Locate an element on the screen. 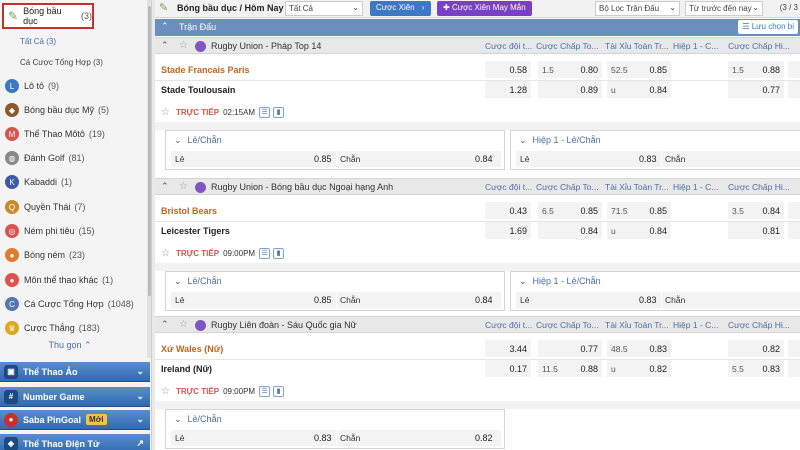  odds-cell: 0.43 is located at coordinates (508, 210).